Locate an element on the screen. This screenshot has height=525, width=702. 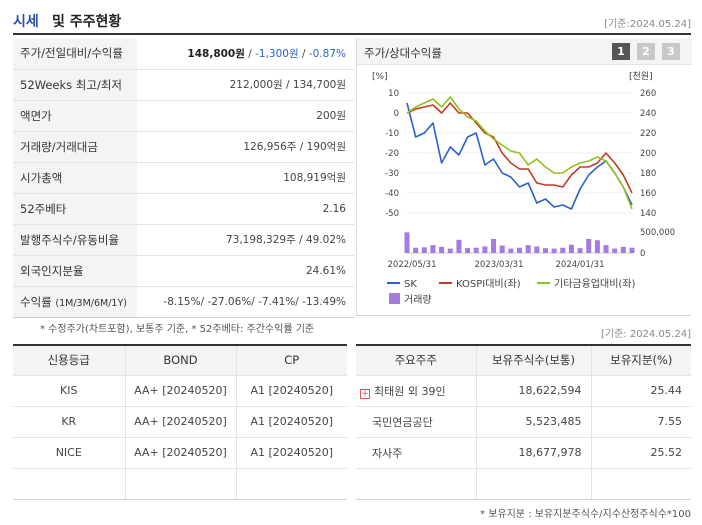
legend-label: 거래량 is located at coordinates (418, 300).